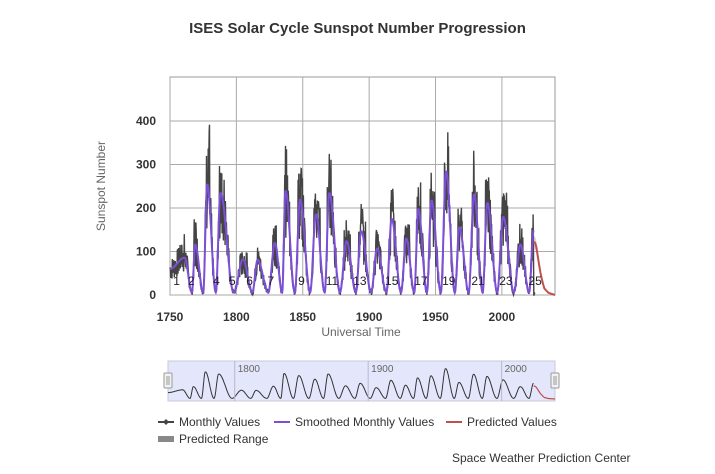 This screenshot has height=474, width=715. I want to click on cycle-number-label: 17, so click(421, 281).